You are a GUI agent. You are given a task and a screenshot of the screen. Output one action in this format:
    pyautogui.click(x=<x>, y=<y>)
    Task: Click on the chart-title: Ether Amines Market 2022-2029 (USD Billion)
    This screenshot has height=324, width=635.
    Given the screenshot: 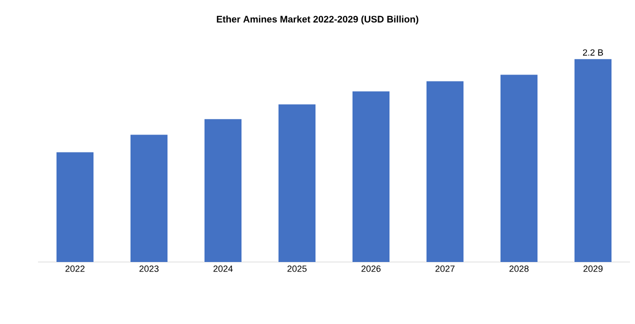 What is the action you would take?
    pyautogui.click(x=317, y=20)
    